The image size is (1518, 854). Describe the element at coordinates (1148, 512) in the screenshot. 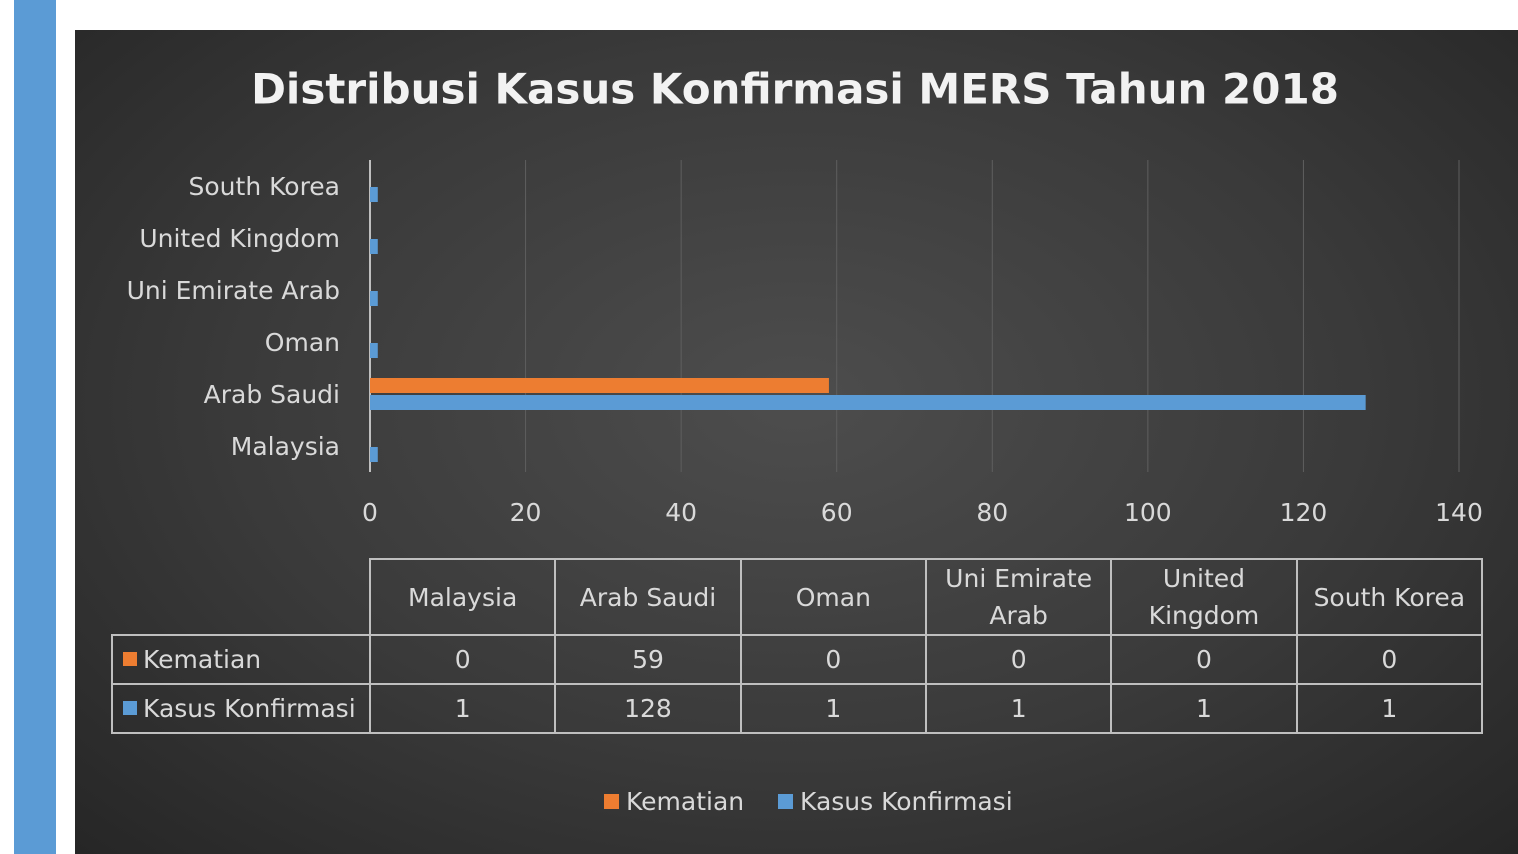

I see `x-tick-label: 100` at that location.